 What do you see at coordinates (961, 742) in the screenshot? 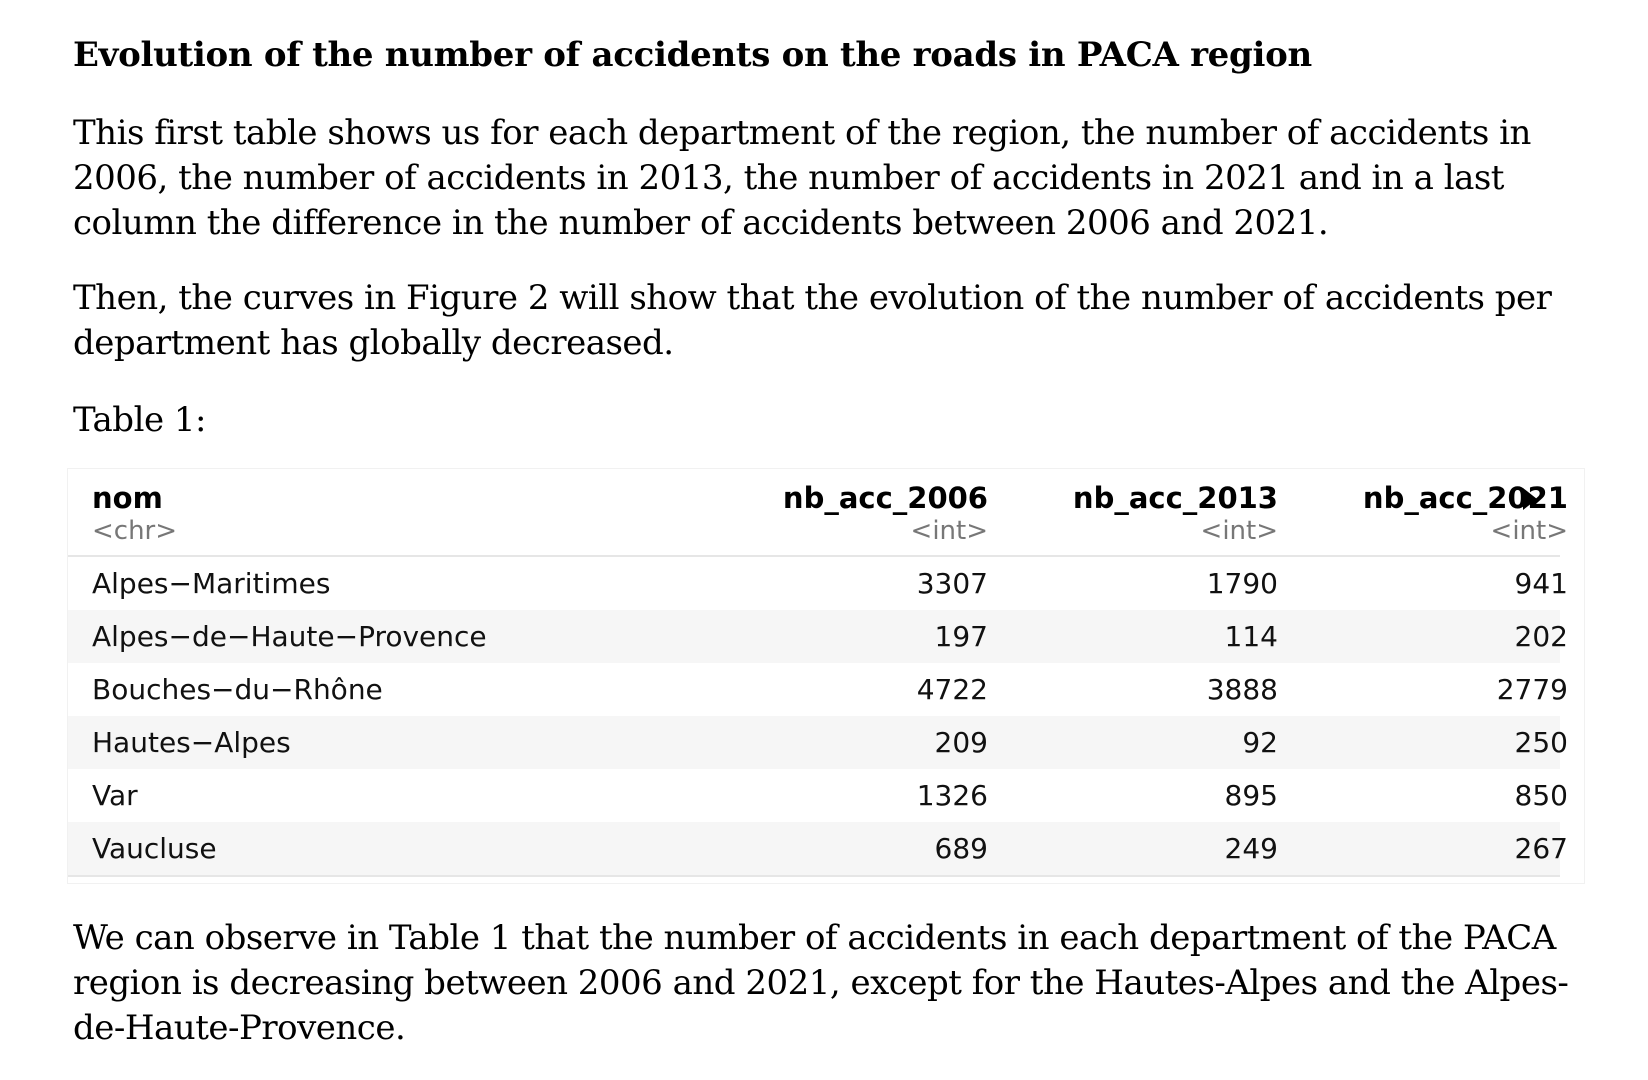
I see `cell-nb-acc-2006: 209` at bounding box center [961, 742].